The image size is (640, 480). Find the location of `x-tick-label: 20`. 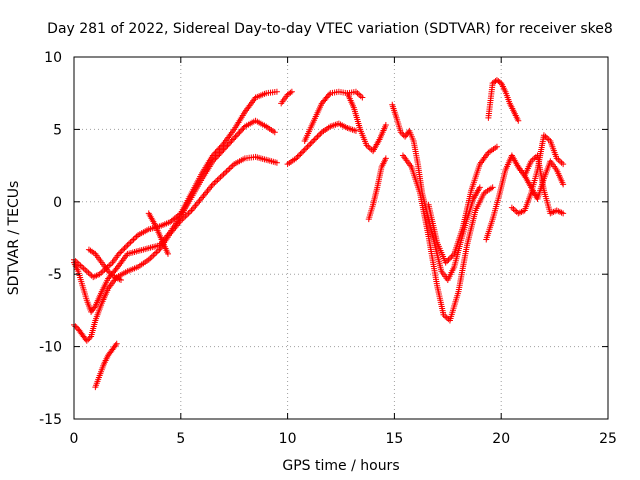

x-tick-label: 20 is located at coordinates (501, 439).